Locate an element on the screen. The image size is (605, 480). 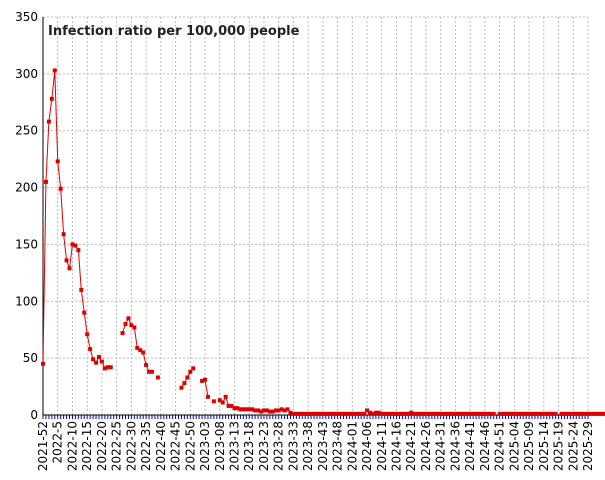
x-tick-label: 2023-23 is located at coordinates (264, 446).